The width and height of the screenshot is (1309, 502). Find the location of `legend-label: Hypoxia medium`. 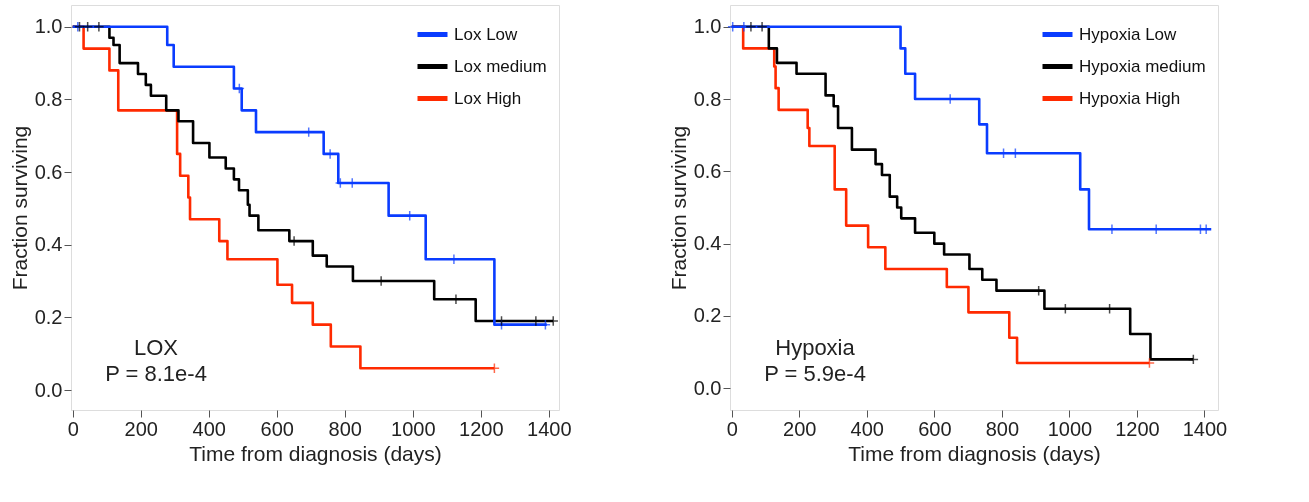

legend-label: Hypoxia medium is located at coordinates (1142, 66).